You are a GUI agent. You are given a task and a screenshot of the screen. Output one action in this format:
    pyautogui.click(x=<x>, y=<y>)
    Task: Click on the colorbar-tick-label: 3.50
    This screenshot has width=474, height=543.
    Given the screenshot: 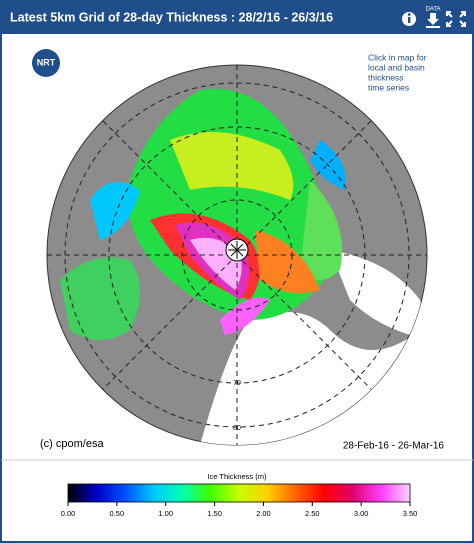 What is the action you would take?
    pyautogui.click(x=410, y=513)
    